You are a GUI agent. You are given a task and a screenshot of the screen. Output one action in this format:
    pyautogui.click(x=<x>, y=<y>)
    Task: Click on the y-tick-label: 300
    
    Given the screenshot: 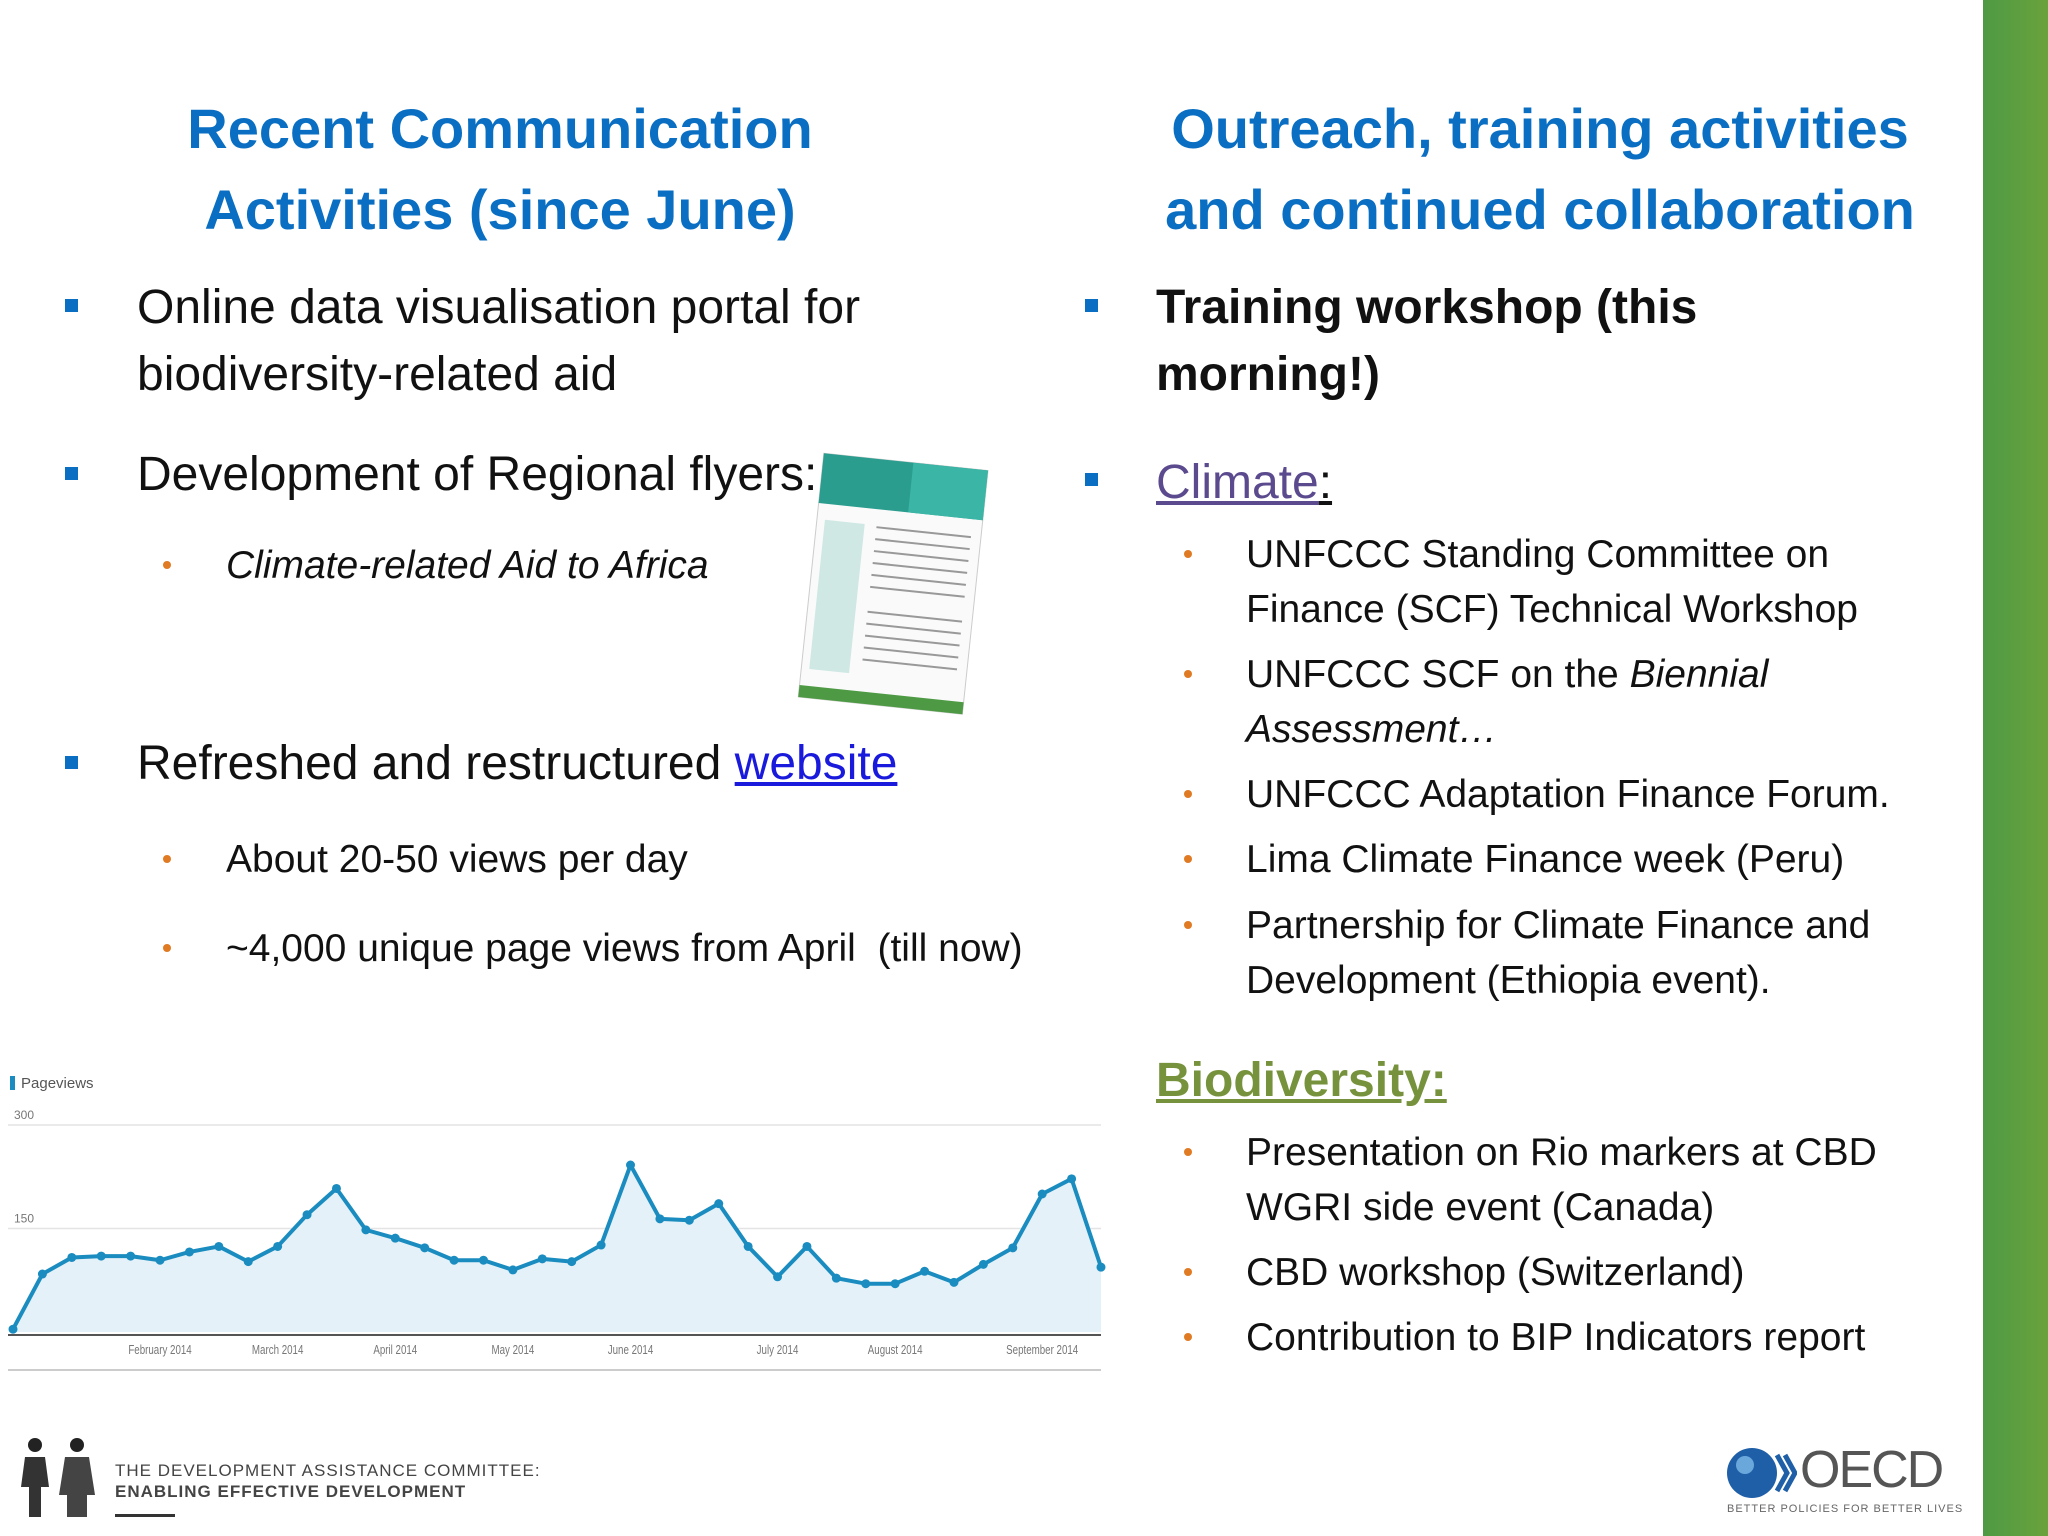 What is the action you would take?
    pyautogui.click(x=24, y=1115)
    